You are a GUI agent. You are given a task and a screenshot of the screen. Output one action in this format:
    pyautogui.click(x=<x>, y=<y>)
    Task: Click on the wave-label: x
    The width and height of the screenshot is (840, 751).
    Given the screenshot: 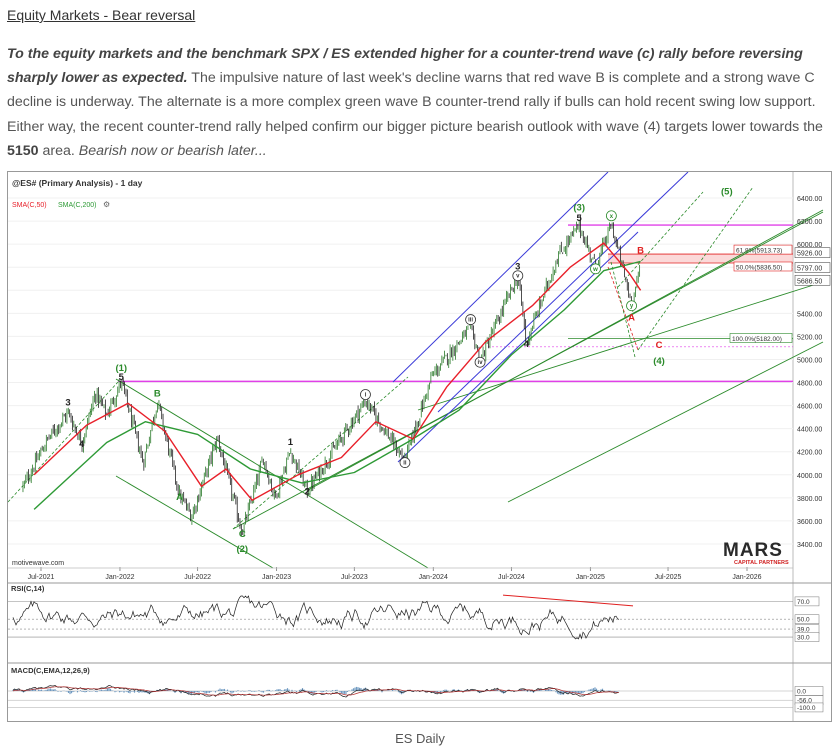 What is the action you would take?
    pyautogui.click(x=612, y=217)
    